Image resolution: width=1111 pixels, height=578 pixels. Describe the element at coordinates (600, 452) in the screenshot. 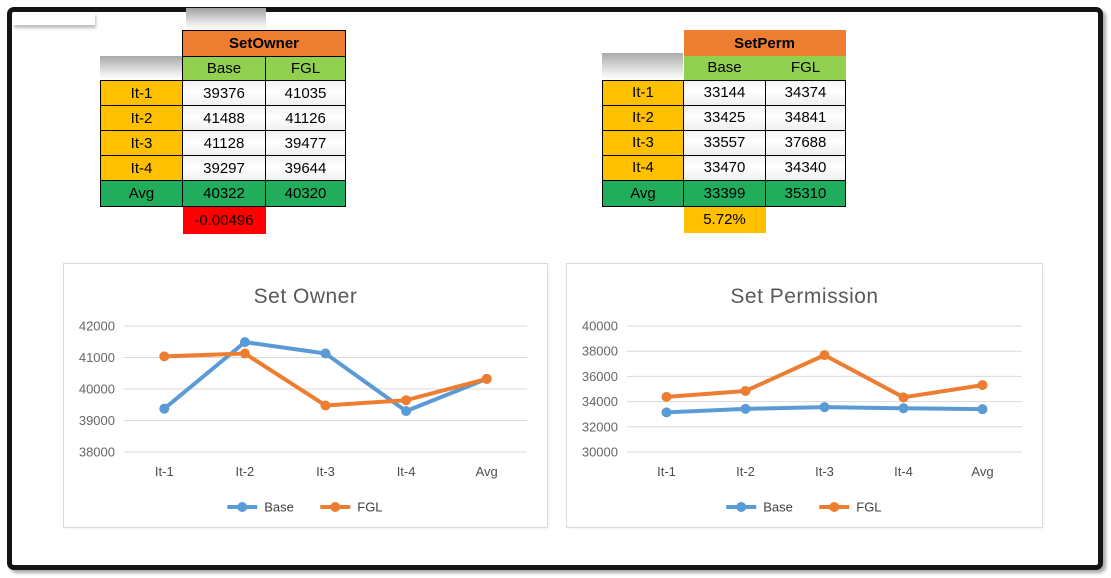

I see `svg-text: 30000` at that location.